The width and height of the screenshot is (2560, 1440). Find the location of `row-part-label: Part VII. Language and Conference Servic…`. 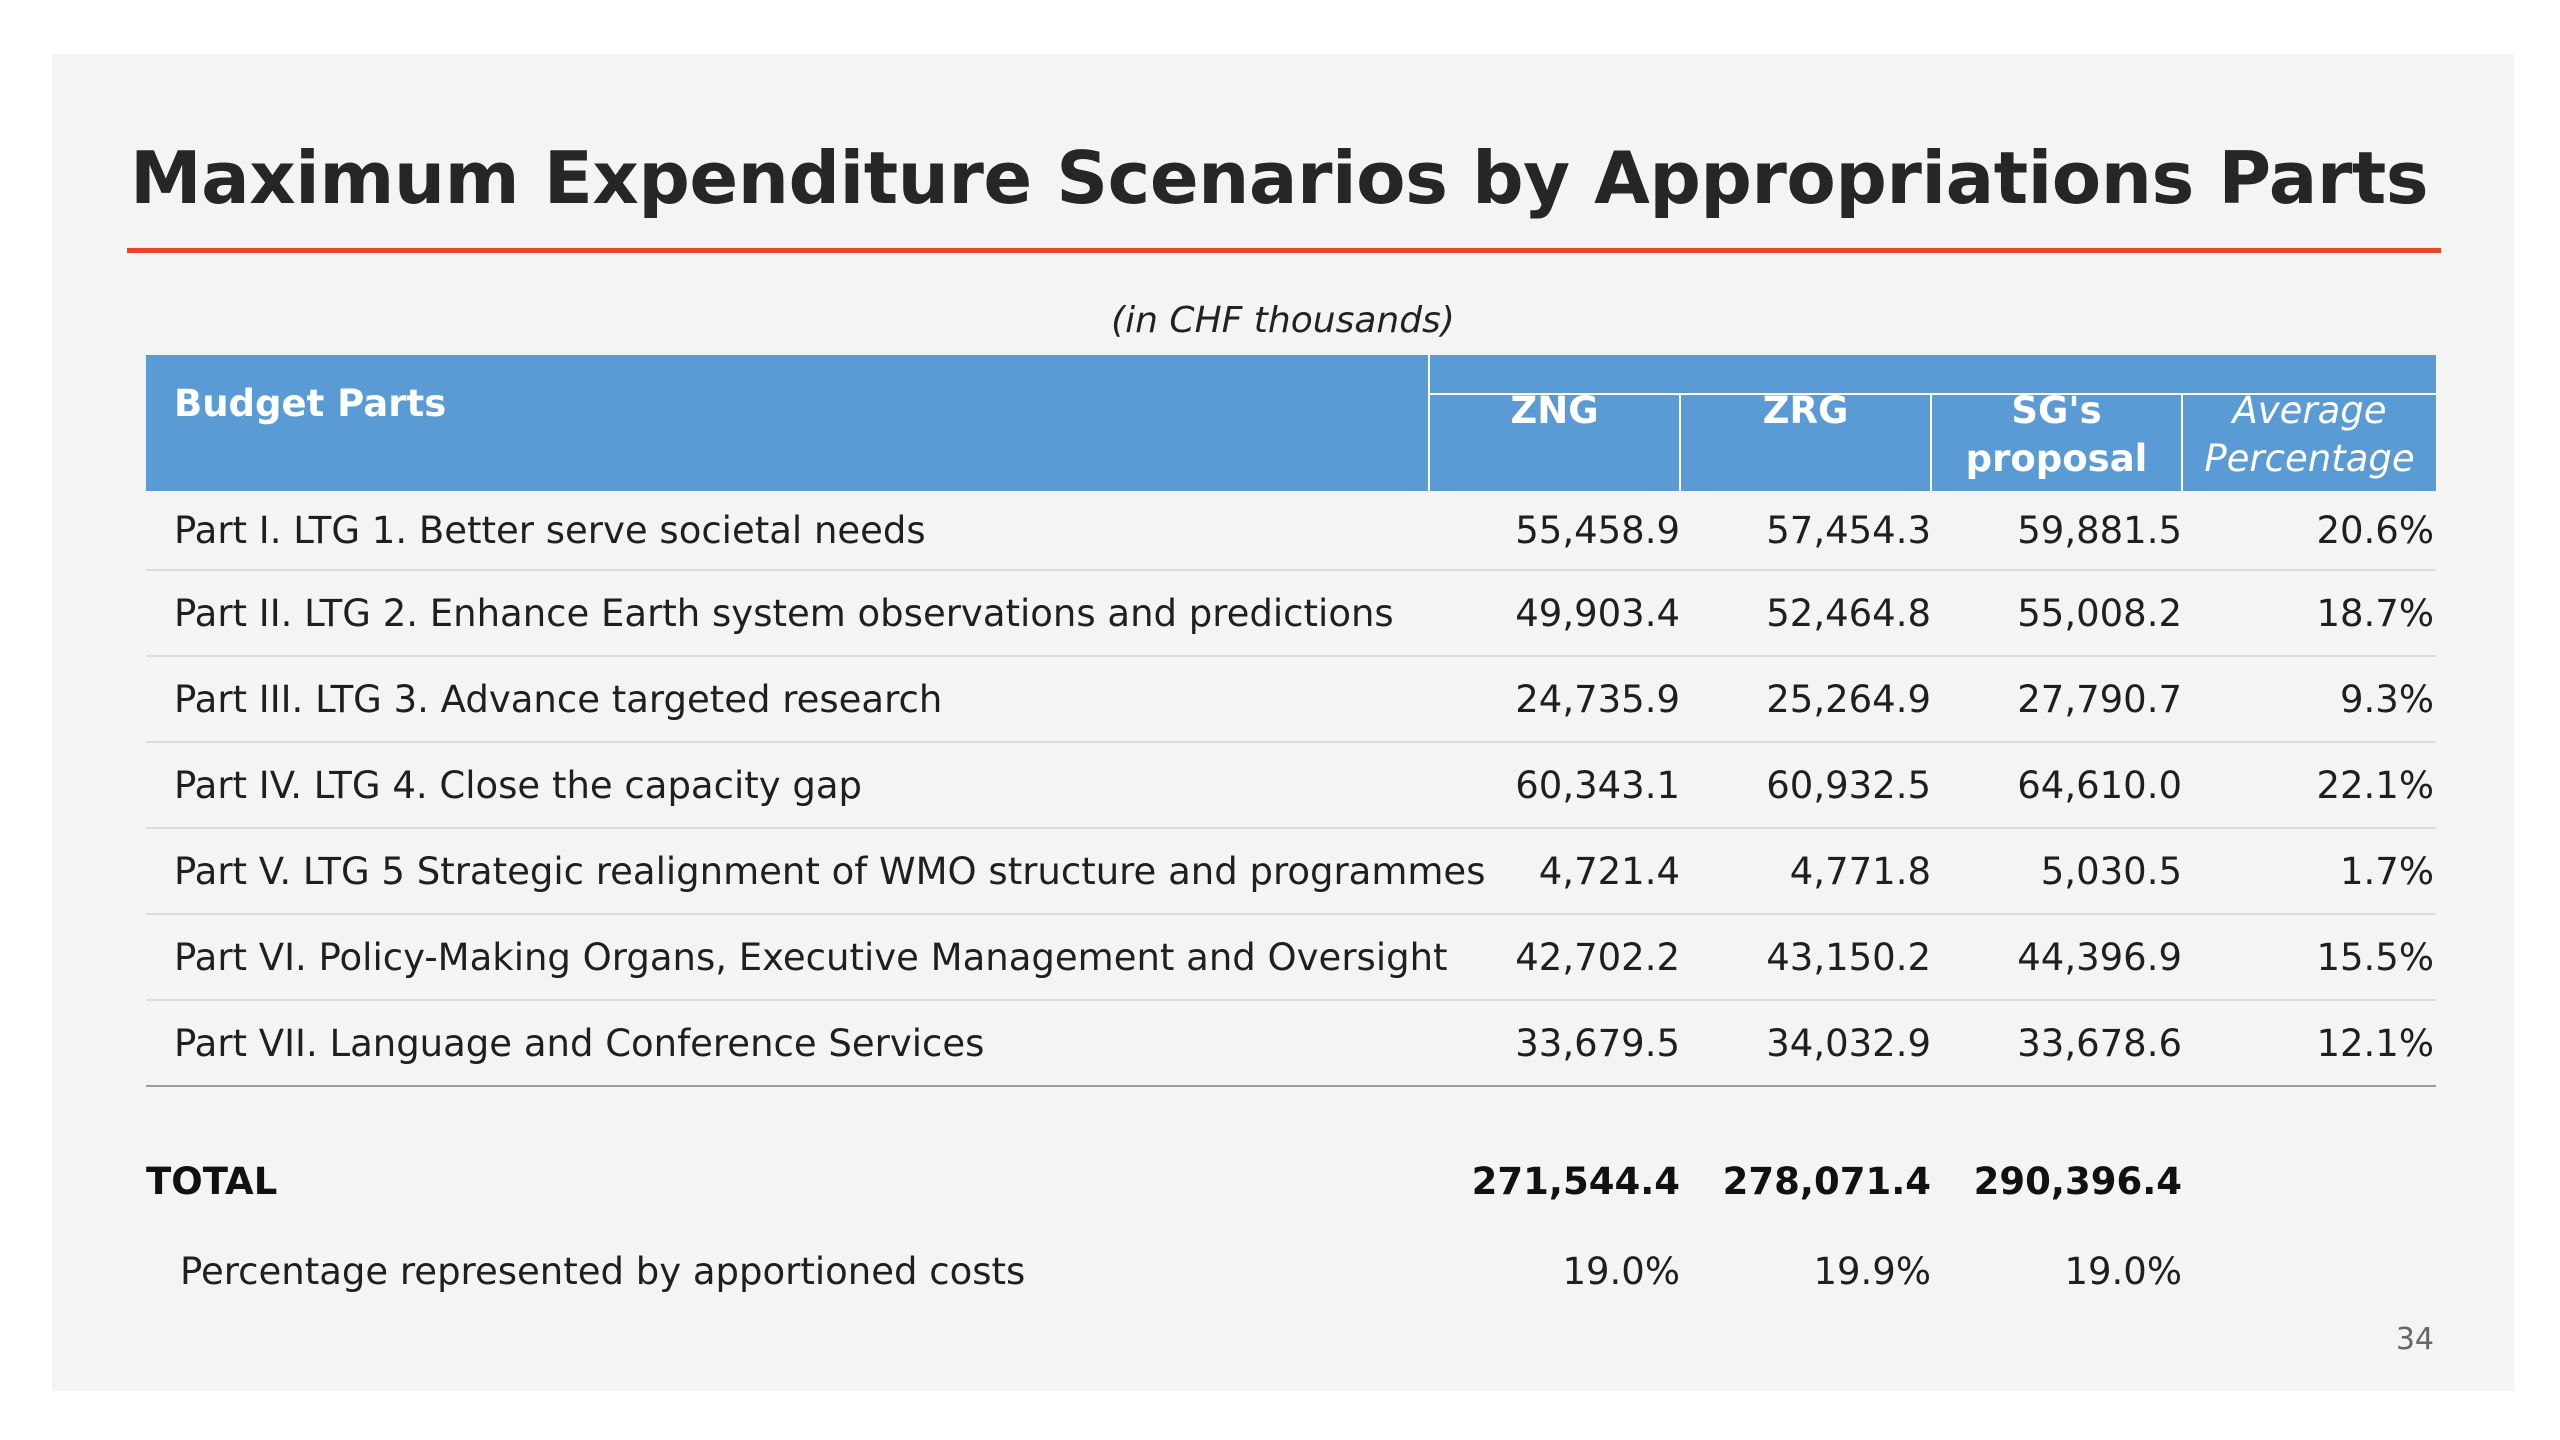

row-part-label: Part VII. Language and Conference Servic… is located at coordinates (787, 1043).